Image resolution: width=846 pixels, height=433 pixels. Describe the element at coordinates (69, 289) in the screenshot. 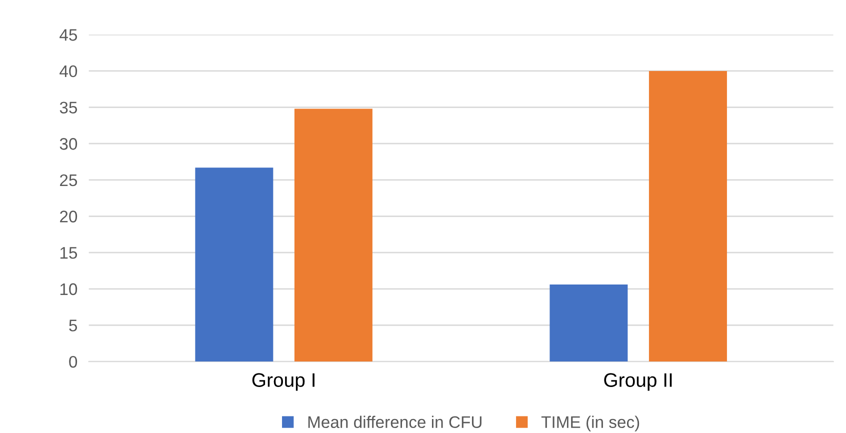

I see `y-tick-label: 10` at that location.